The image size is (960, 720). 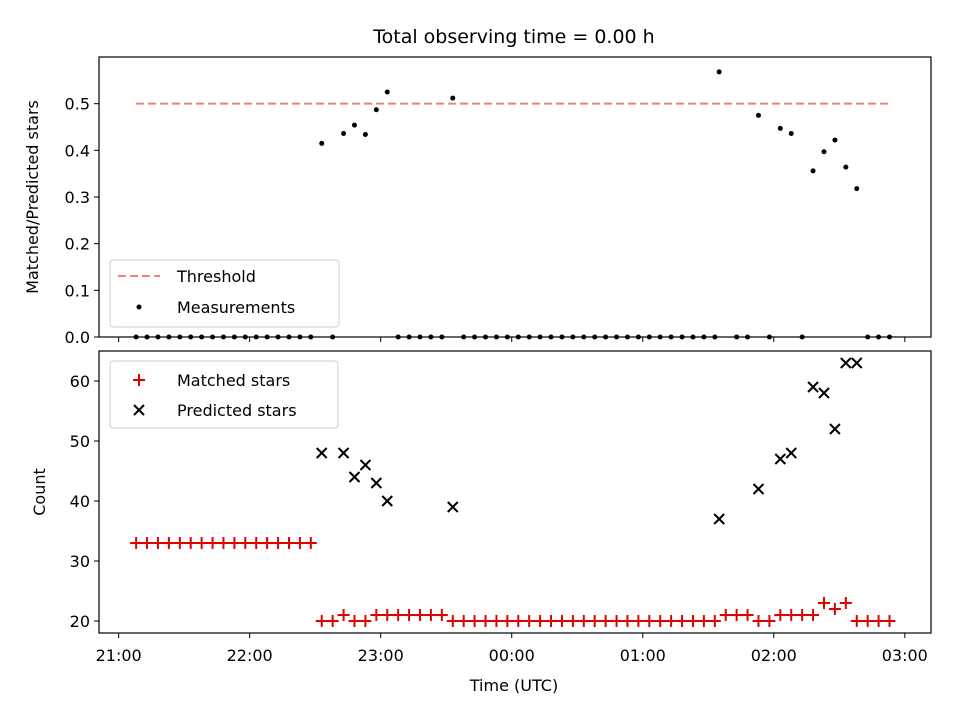 I want to click on top-y-ticks: 0.0 0.1 0.2 0.3 0.4 0.5, so click(x=82, y=221).